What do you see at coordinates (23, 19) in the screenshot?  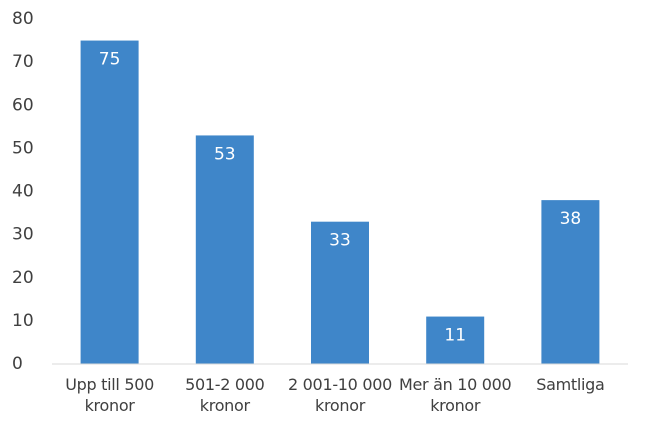 I see `y-tick-label: 80` at bounding box center [23, 19].